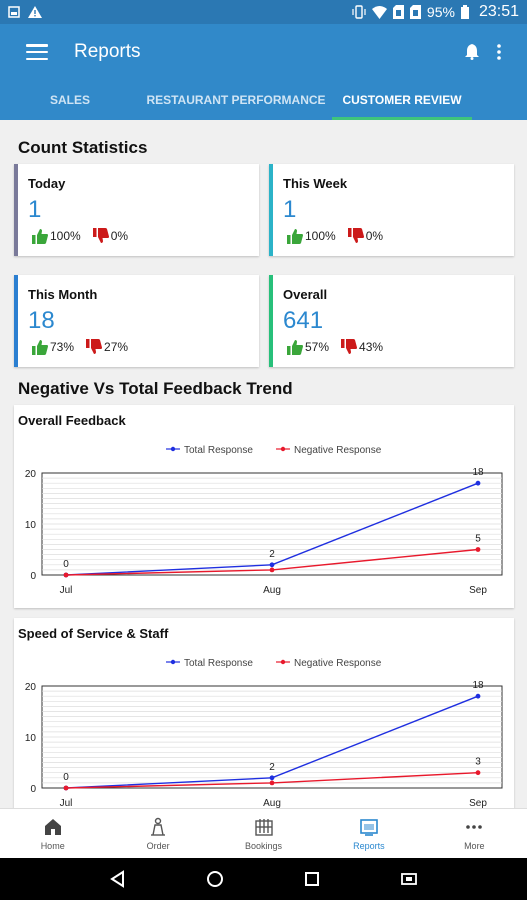  I want to click on tab-restaurant-performance: RESTAURANT PERFORMANCE, so click(236, 100).